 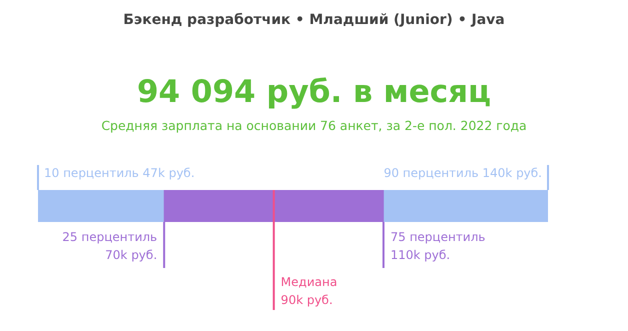 What do you see at coordinates (512, 173) in the screenshot?
I see `data-label: 140k руб.` at bounding box center [512, 173].